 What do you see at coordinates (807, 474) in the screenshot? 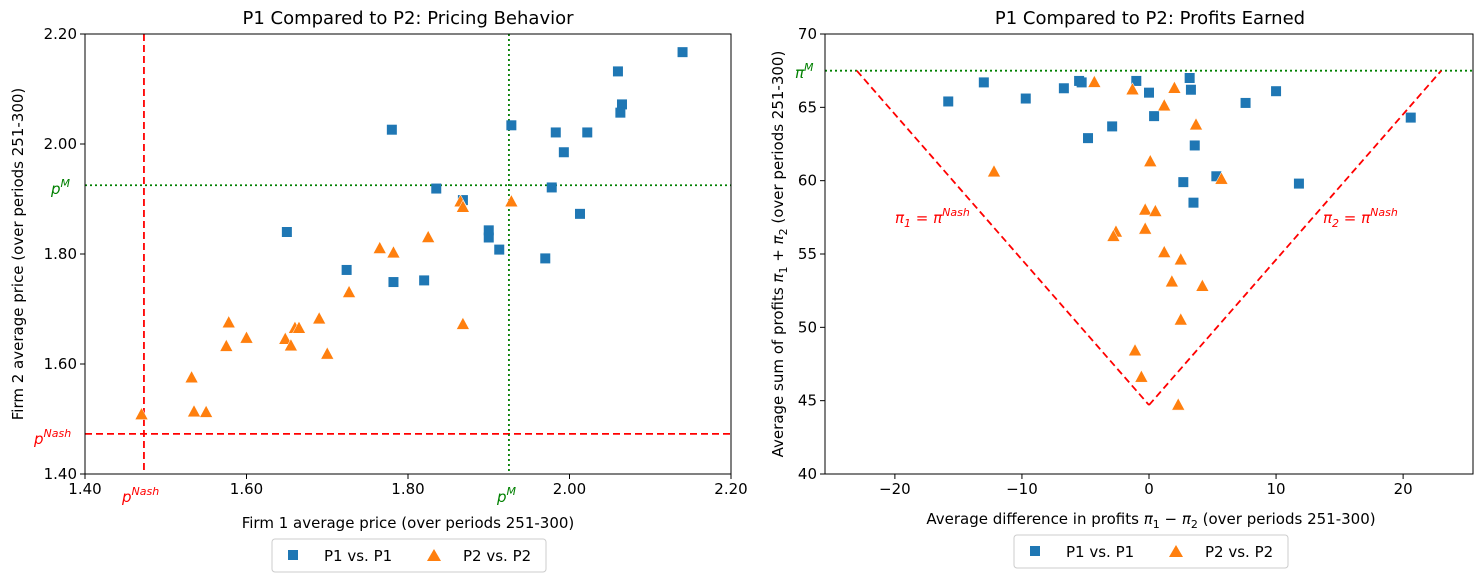
I see `profits-y-tick-label: 40` at bounding box center [807, 474].